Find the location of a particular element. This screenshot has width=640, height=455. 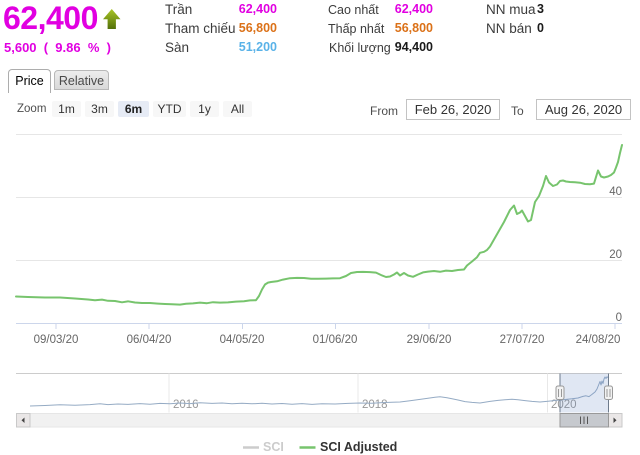

svg-text: SCI Adjusted is located at coordinates (358, 447).